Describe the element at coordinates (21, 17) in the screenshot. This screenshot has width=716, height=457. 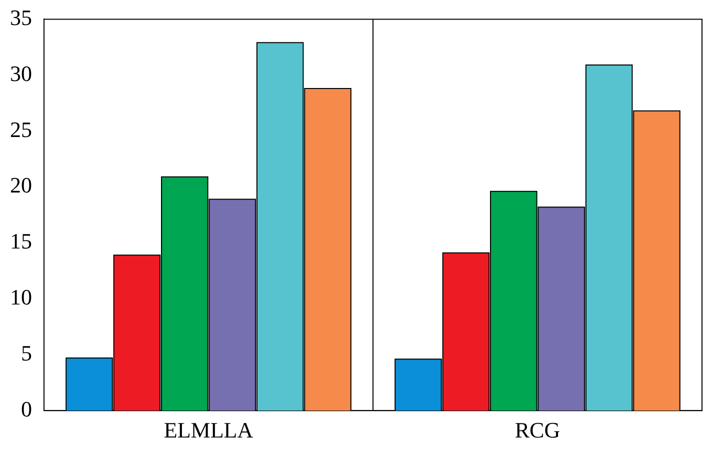
I see `y-tick-label: 35` at that location.